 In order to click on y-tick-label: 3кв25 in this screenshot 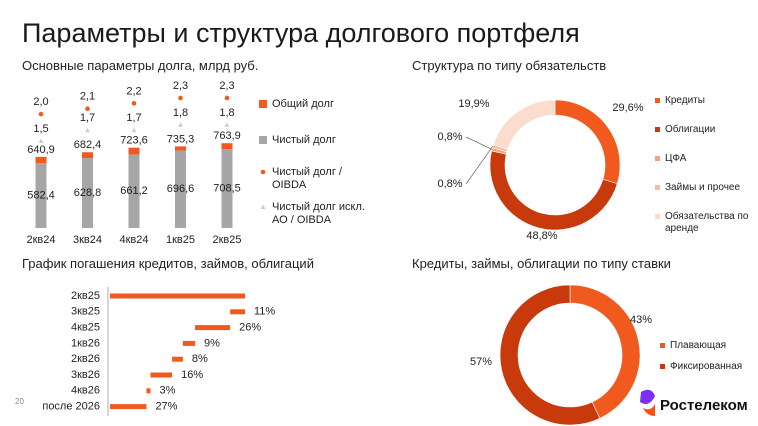, I will do `click(85, 312)`.